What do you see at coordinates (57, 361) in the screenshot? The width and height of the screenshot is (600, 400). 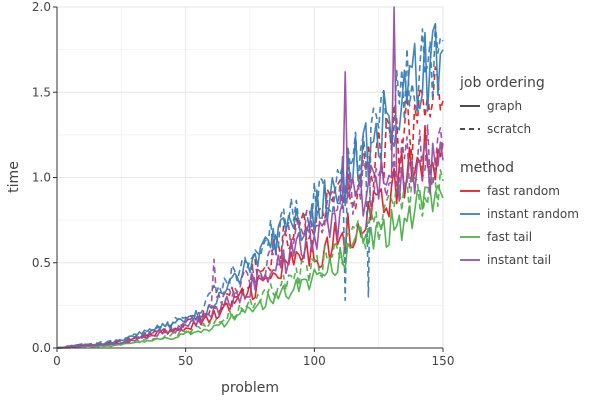 I see `x-tick-label: 0` at bounding box center [57, 361].